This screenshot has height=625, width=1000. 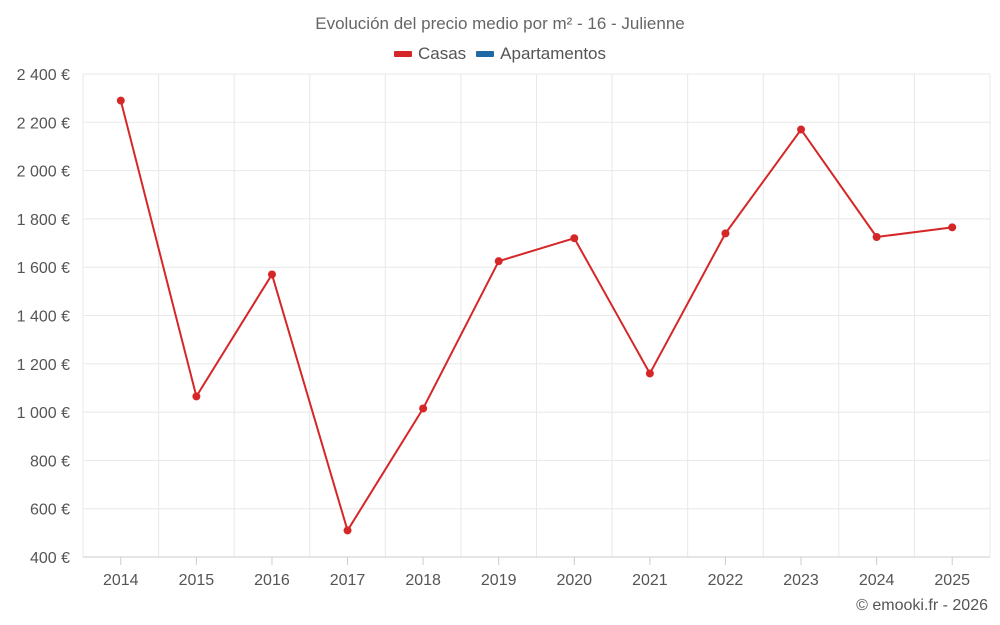 I want to click on chart-legend: Casas Apartamentos, so click(x=500, y=54).